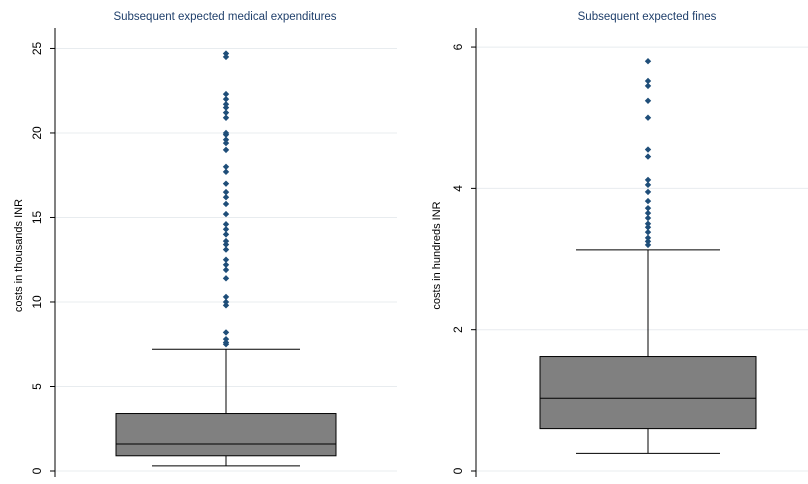 This screenshot has width=808, height=484. I want to click on y-tick-label: 5, so click(37, 386).